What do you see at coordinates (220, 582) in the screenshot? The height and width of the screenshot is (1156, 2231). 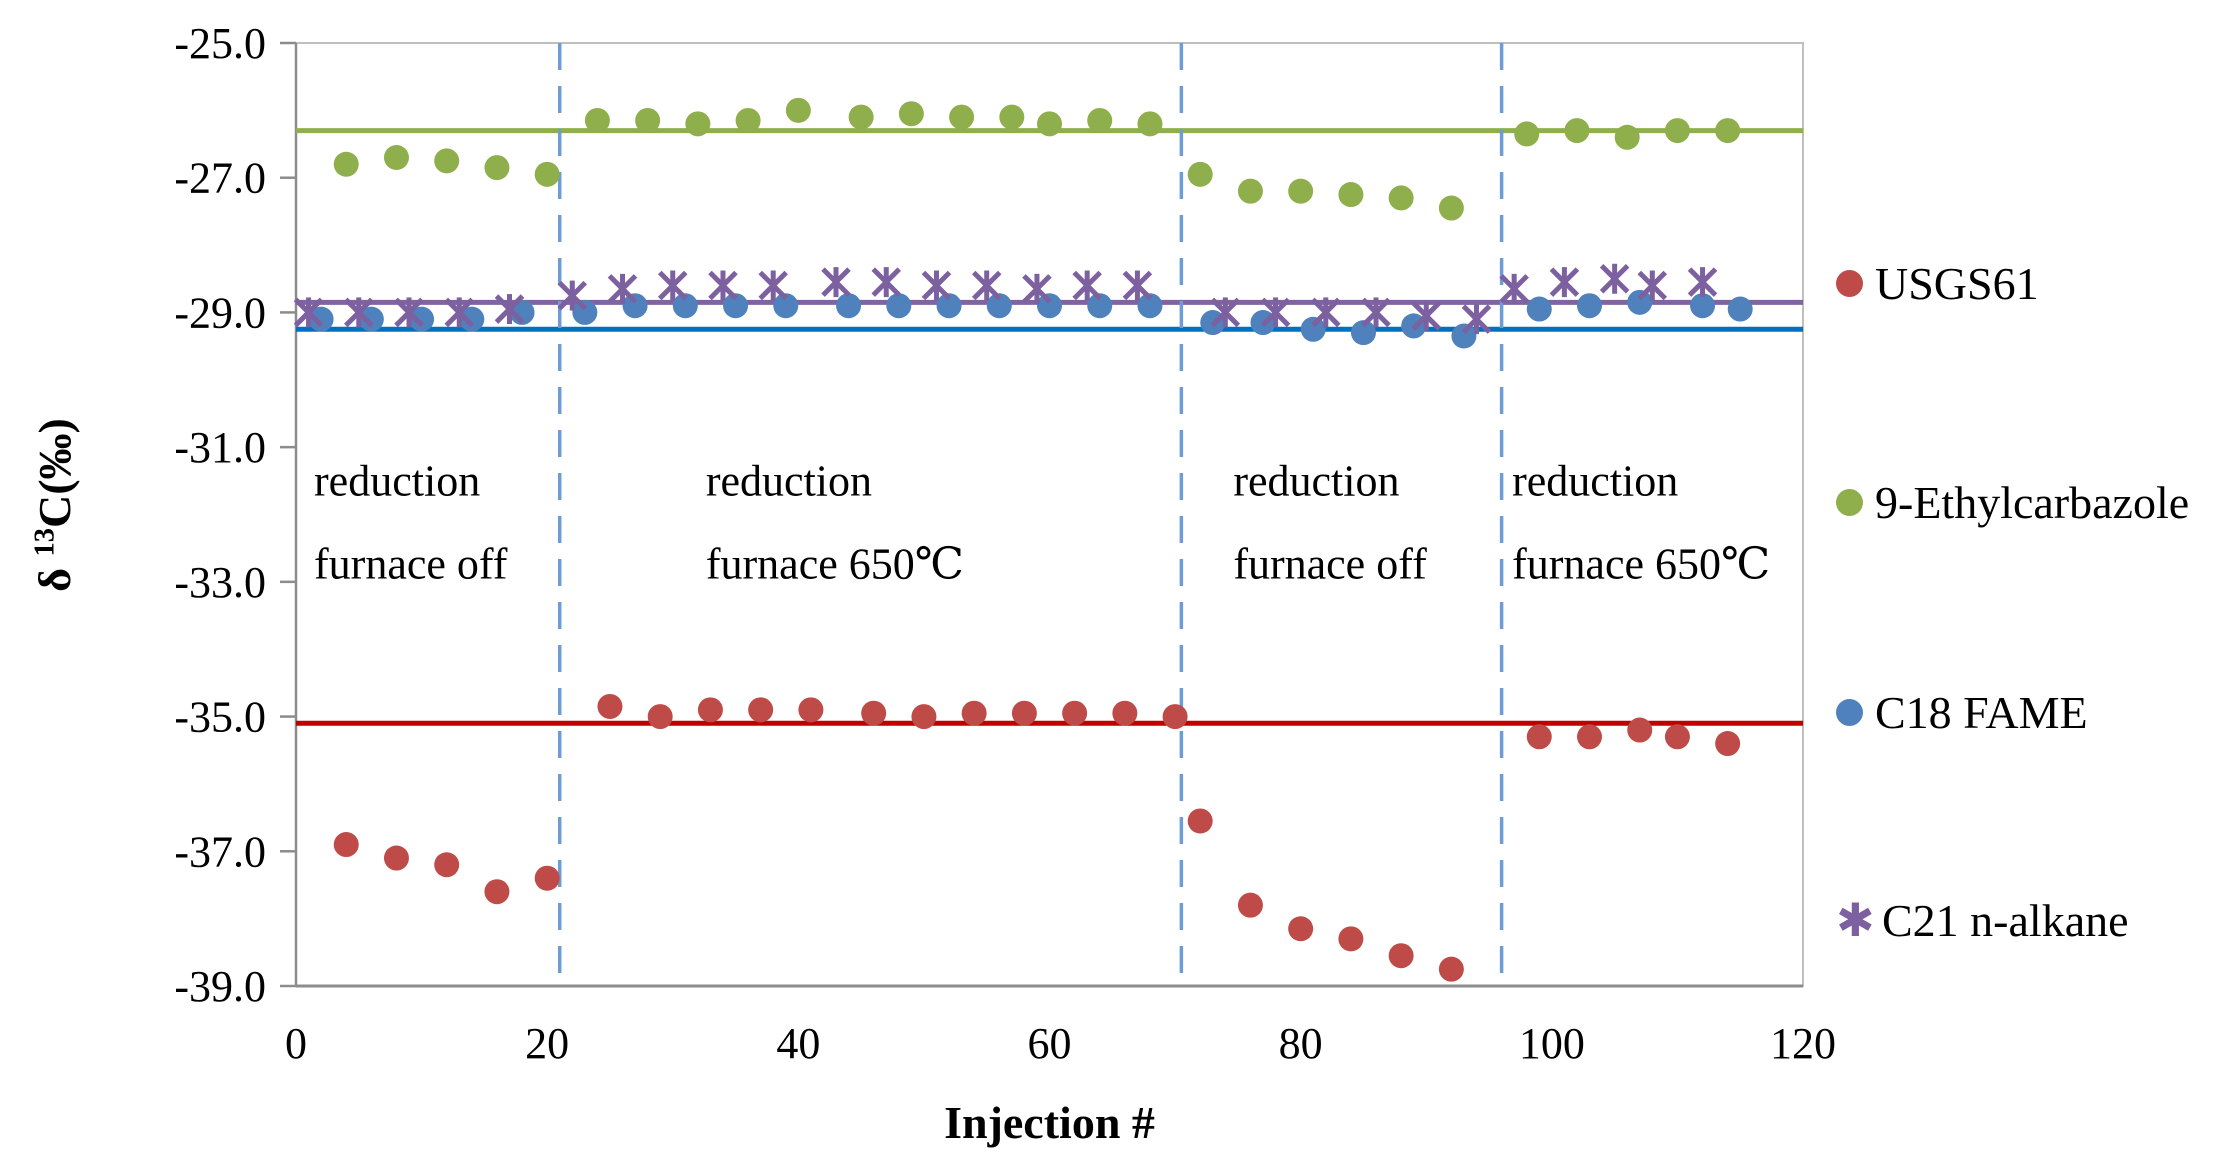 I see `y-tick-label: -33.0` at bounding box center [220, 582].